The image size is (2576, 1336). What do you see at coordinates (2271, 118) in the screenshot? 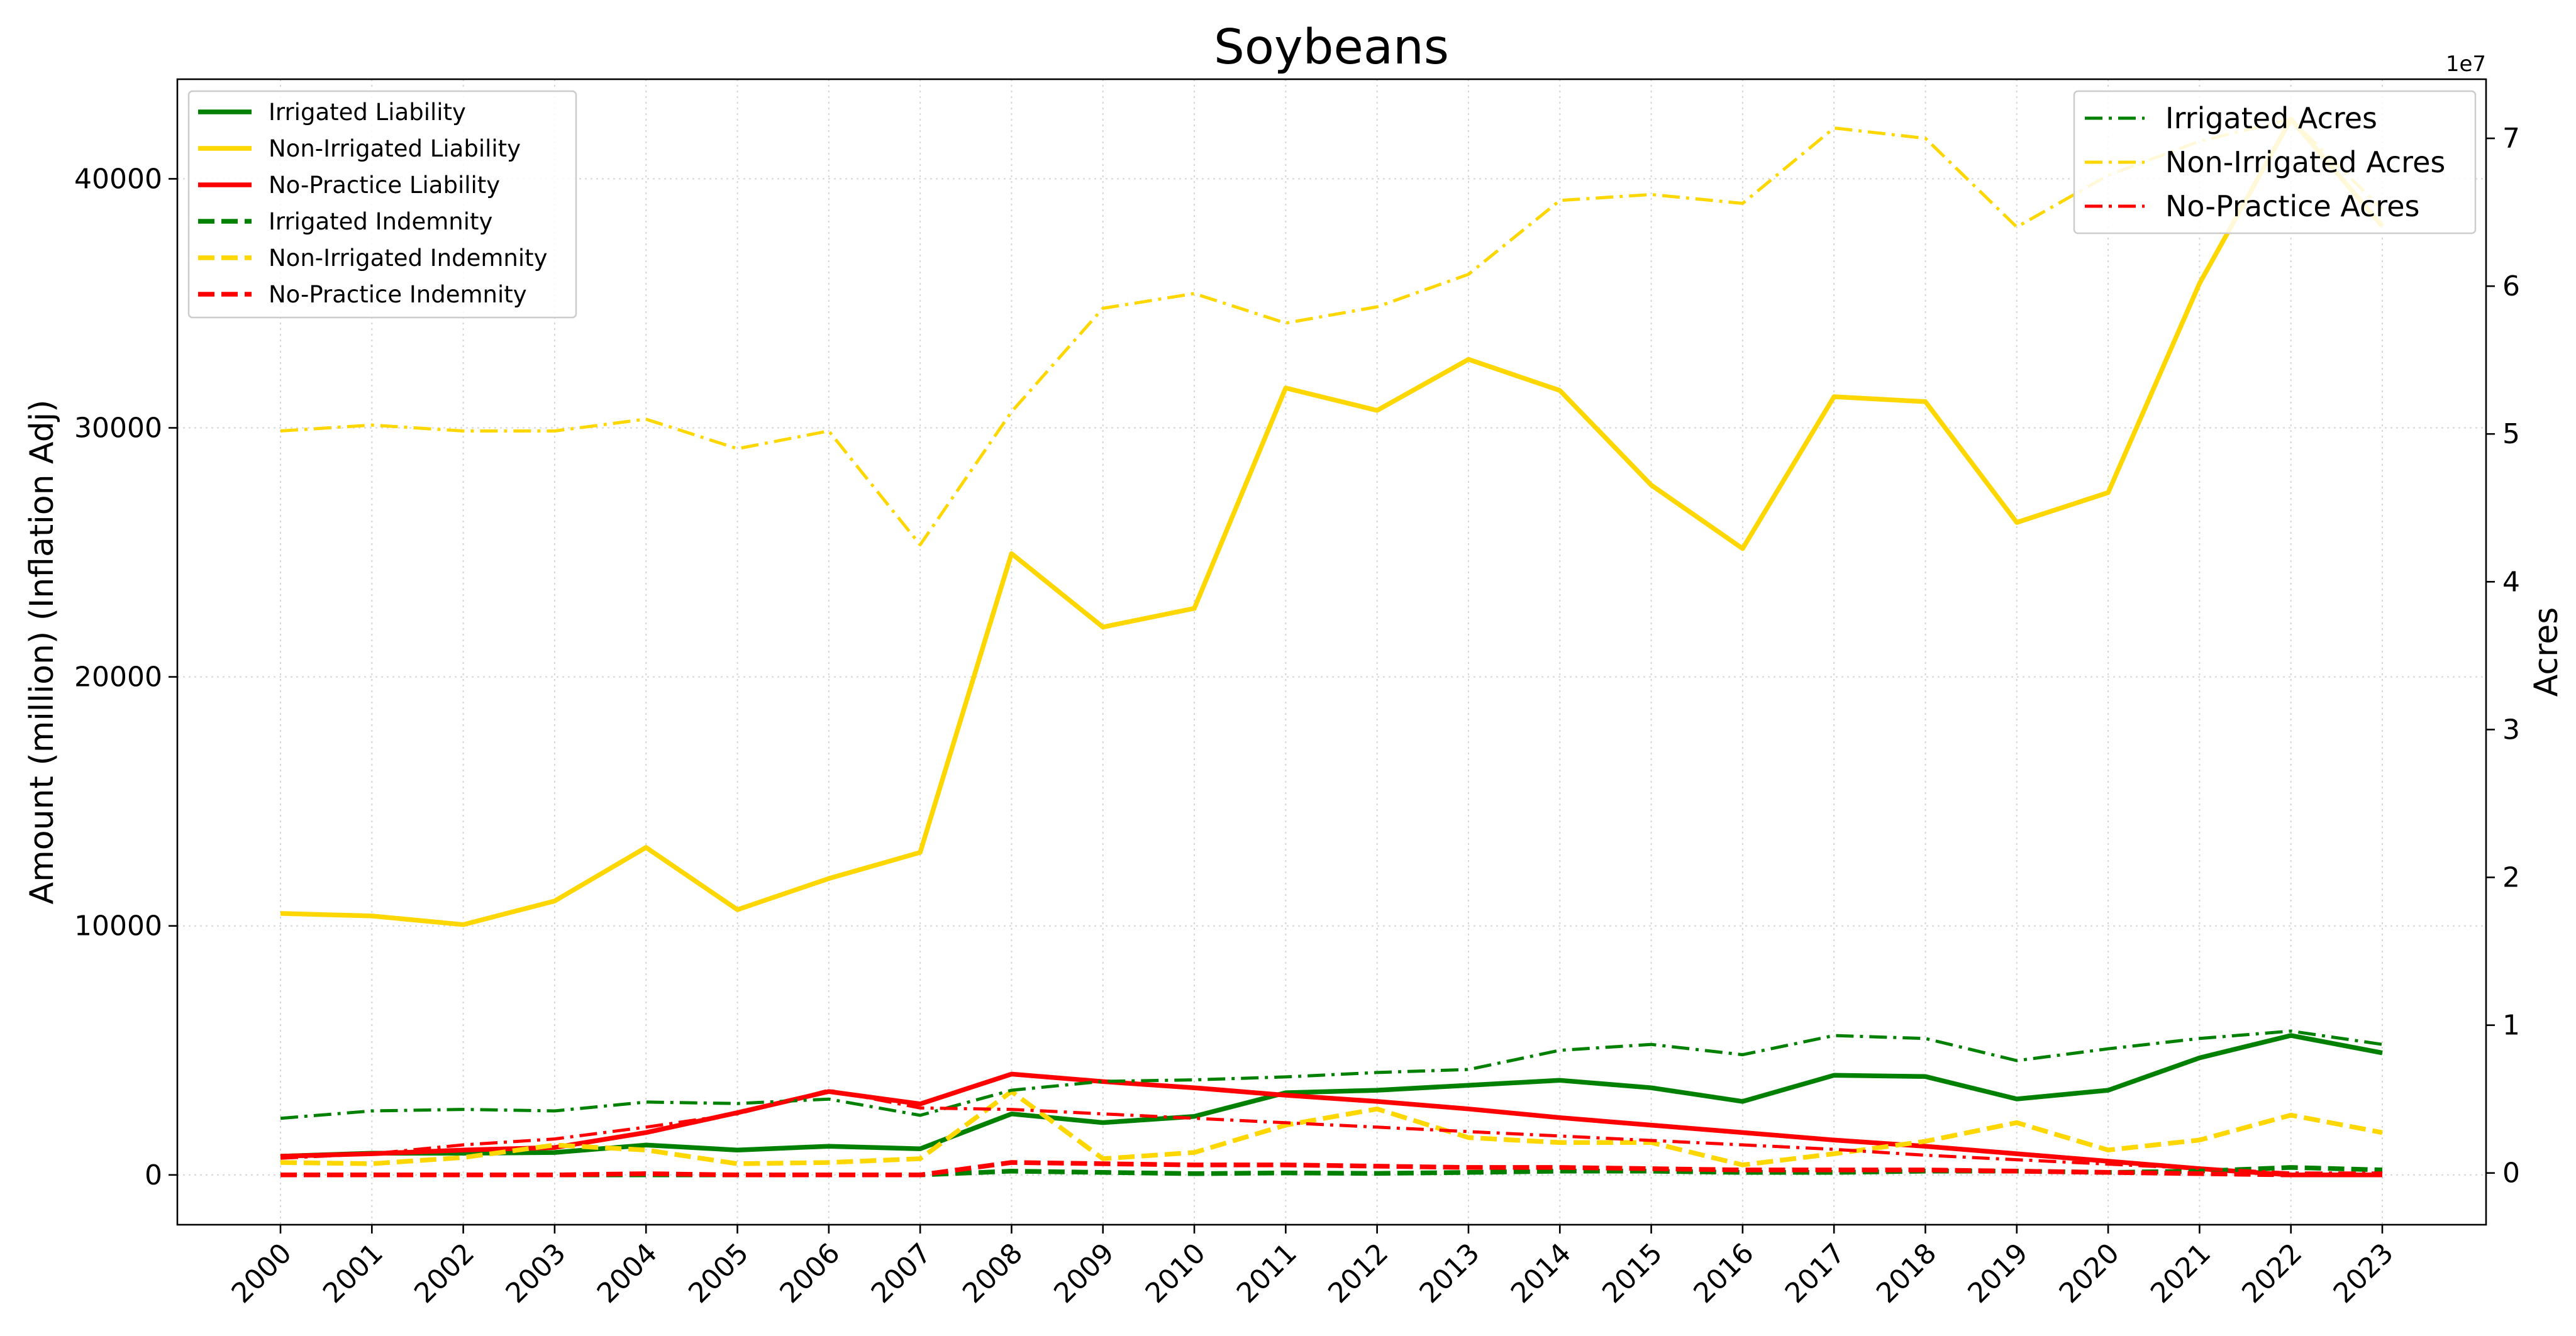
I see `legend-label: Irrigated Acres` at bounding box center [2271, 118].